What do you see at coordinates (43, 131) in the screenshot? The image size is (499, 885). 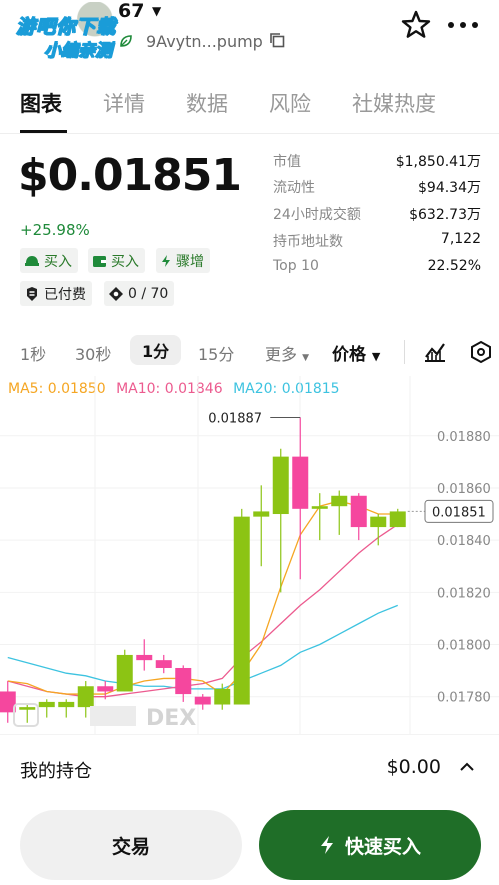 I see `active-tab-indicator` at bounding box center [43, 131].